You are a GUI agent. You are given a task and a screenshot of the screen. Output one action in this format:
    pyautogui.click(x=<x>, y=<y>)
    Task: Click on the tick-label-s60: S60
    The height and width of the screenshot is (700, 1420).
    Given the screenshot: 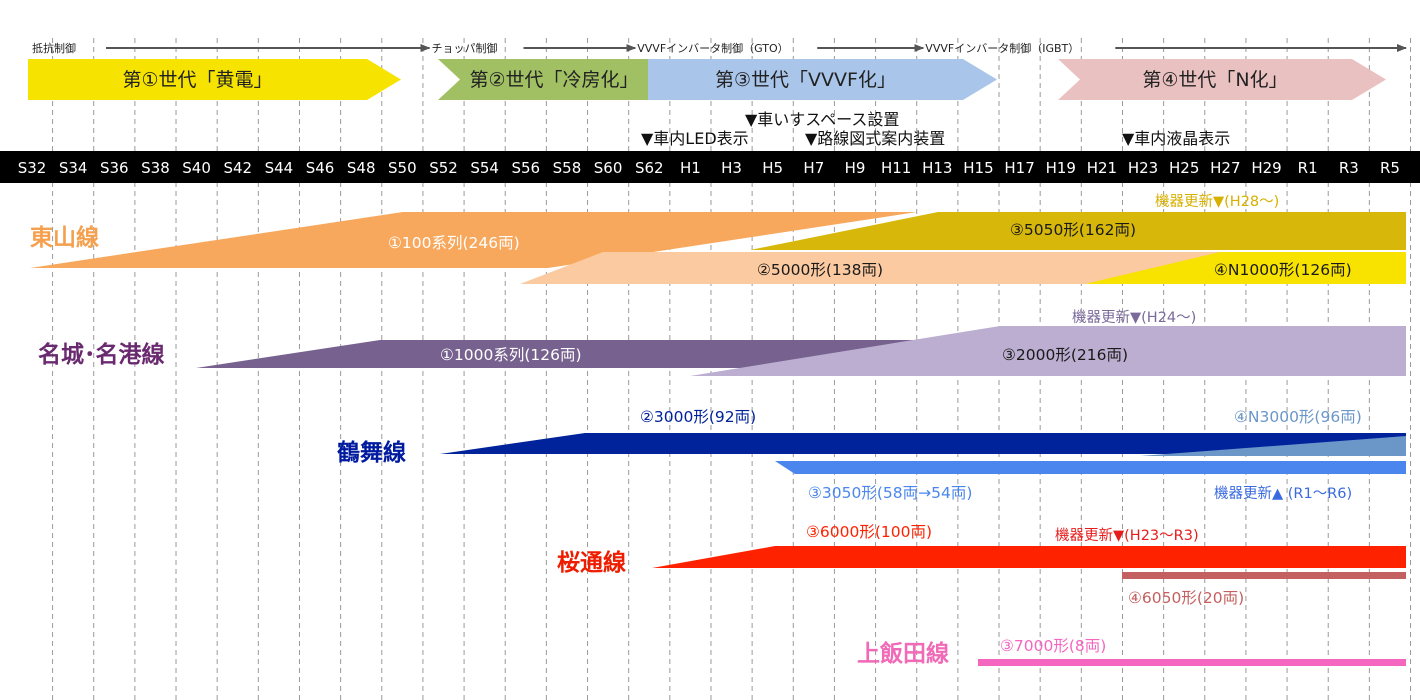 What is the action you would take?
    pyautogui.click(x=608, y=168)
    